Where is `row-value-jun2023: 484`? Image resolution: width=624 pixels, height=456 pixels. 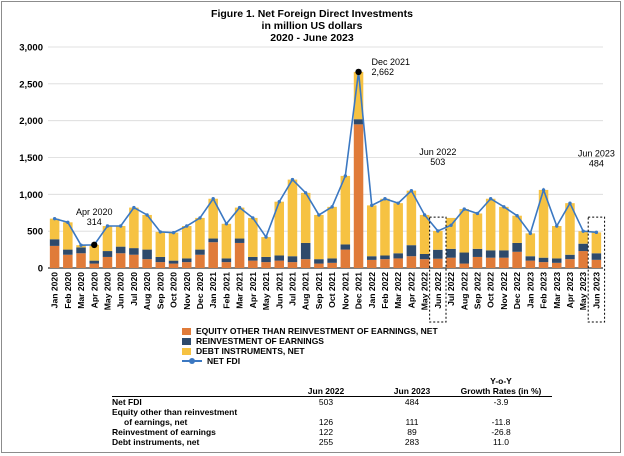 row-value-jun2023: 484 is located at coordinates (412, 402).